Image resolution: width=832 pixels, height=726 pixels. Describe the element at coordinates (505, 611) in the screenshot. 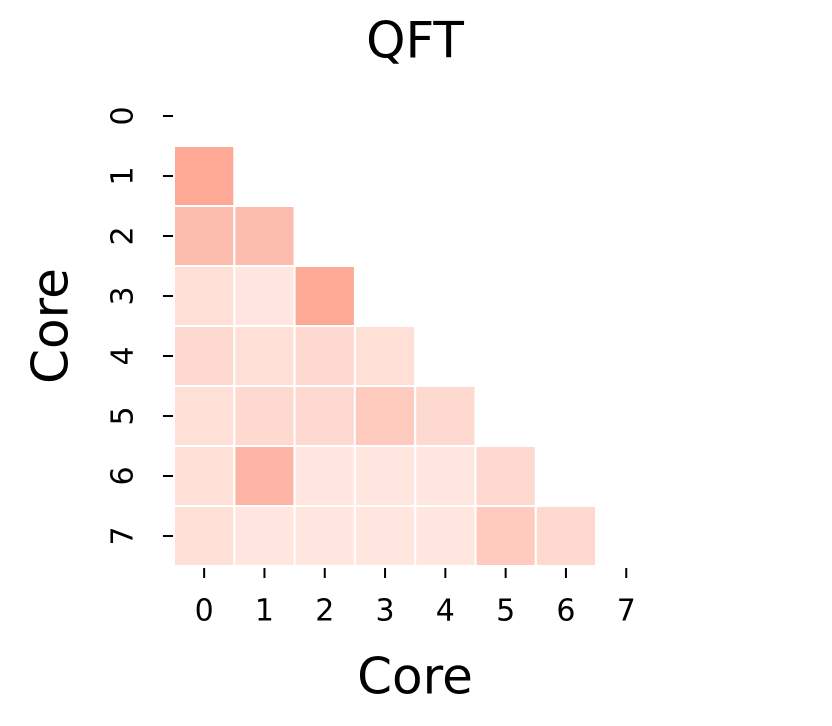

I see `x-tick-label: 5` at that location.